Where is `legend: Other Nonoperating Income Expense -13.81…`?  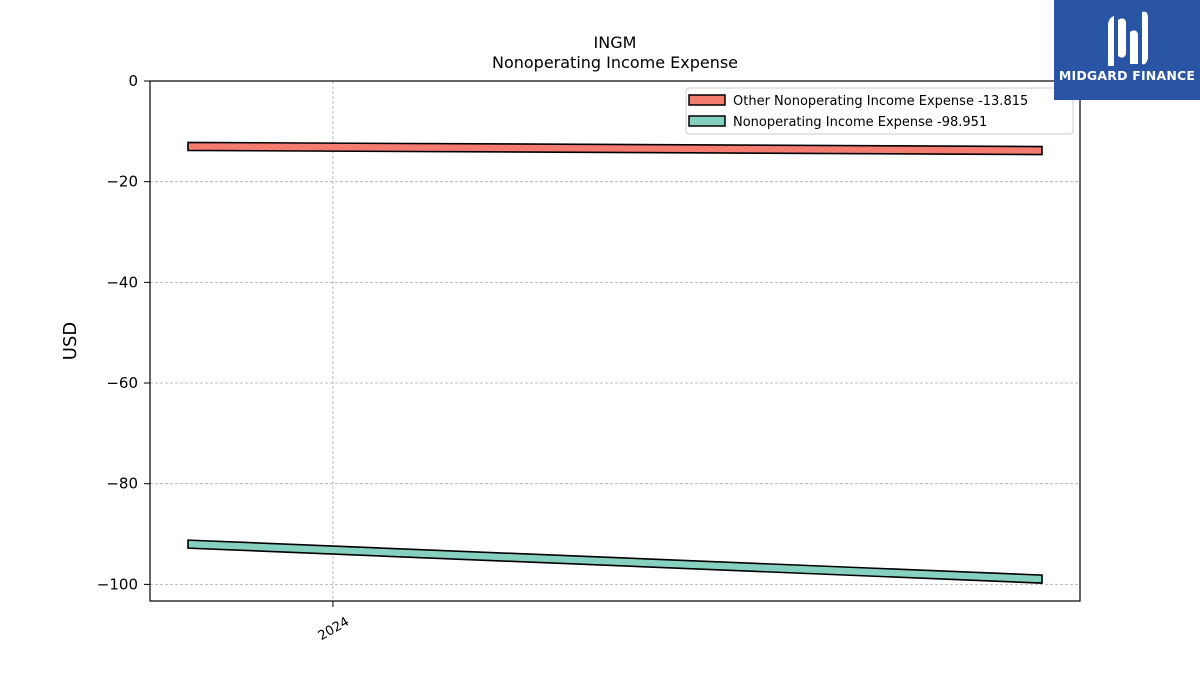 legend: Other Nonoperating Income Expense -13.81… is located at coordinates (879, 111).